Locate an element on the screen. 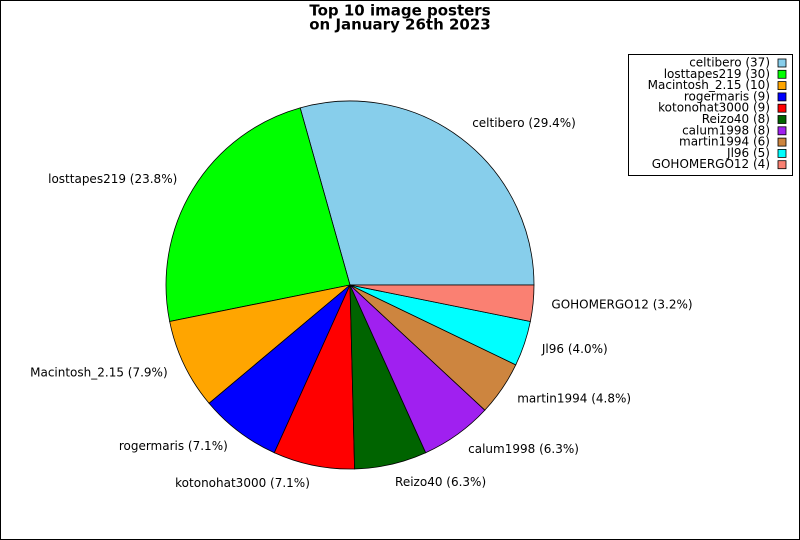  legend-label: Macintosh_2.15 (10) is located at coordinates (709, 85).